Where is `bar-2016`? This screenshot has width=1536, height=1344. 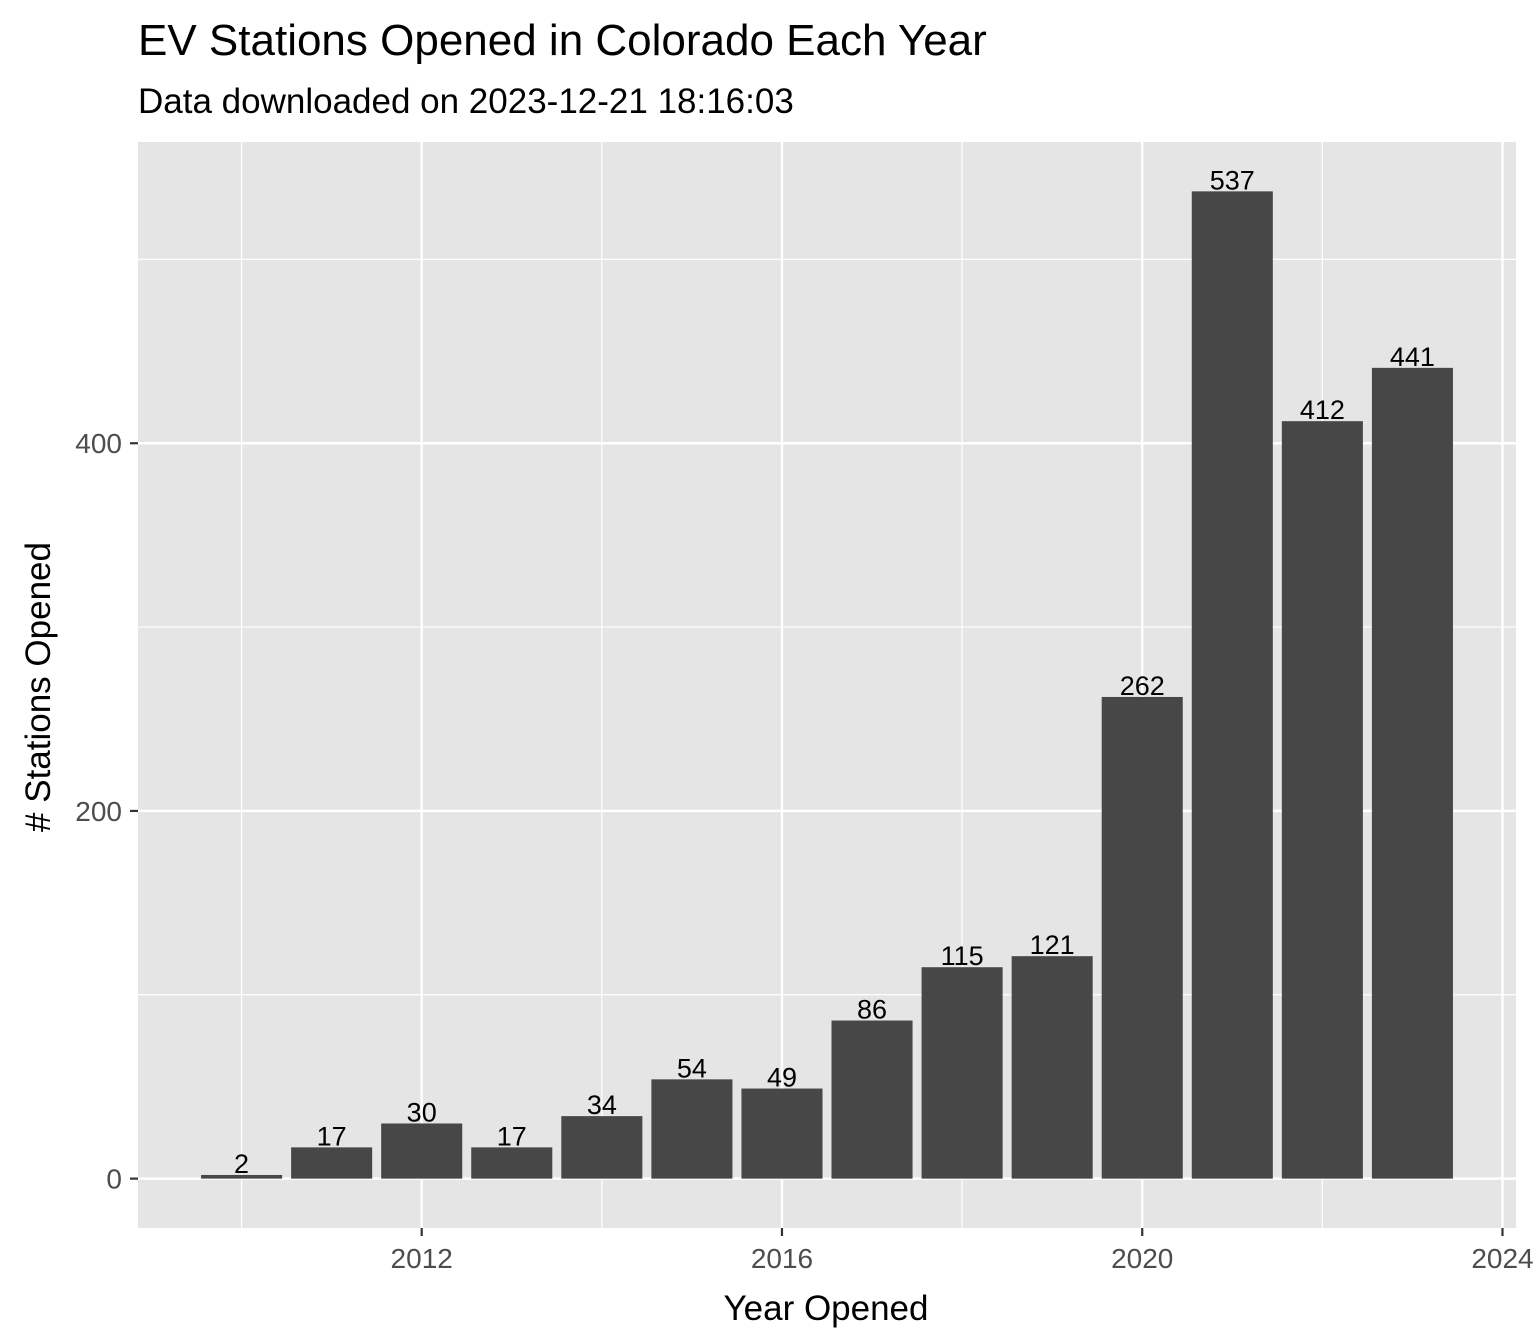 bar-2016 is located at coordinates (782, 1133).